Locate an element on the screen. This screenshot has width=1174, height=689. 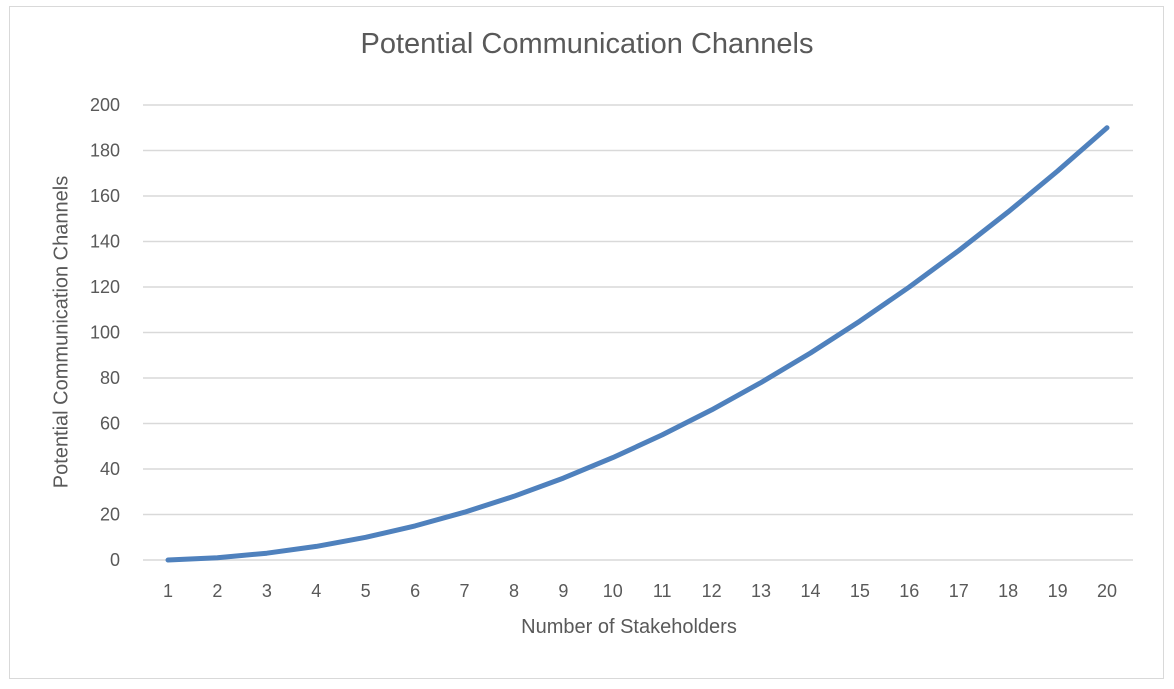
x-tick-label: 15 is located at coordinates (860, 591).